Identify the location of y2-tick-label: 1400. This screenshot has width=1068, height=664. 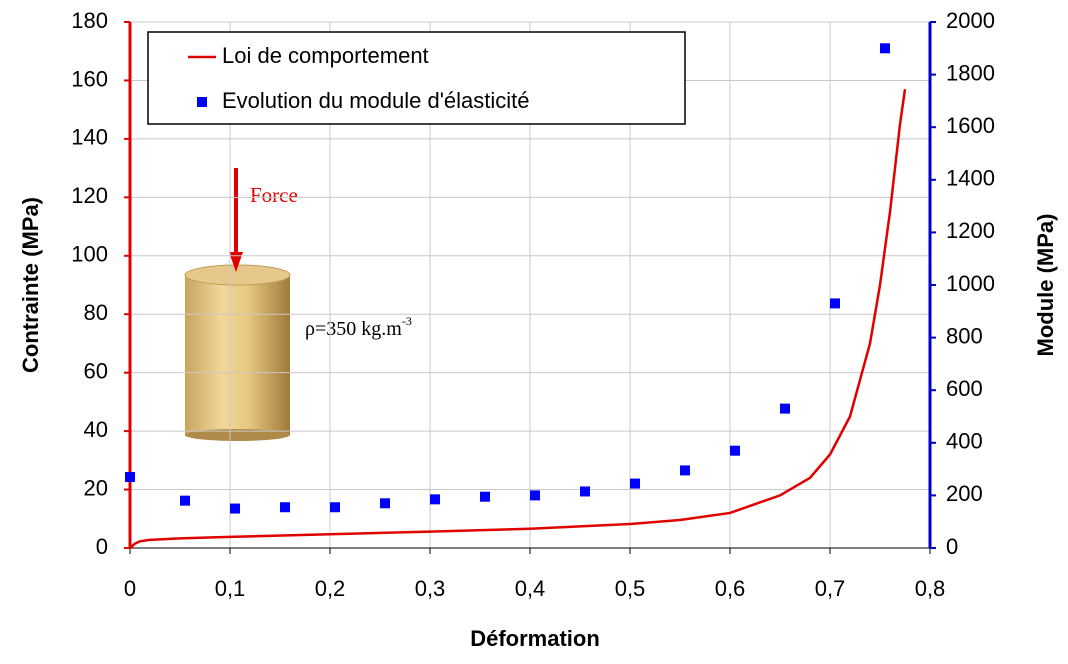
(970, 178).